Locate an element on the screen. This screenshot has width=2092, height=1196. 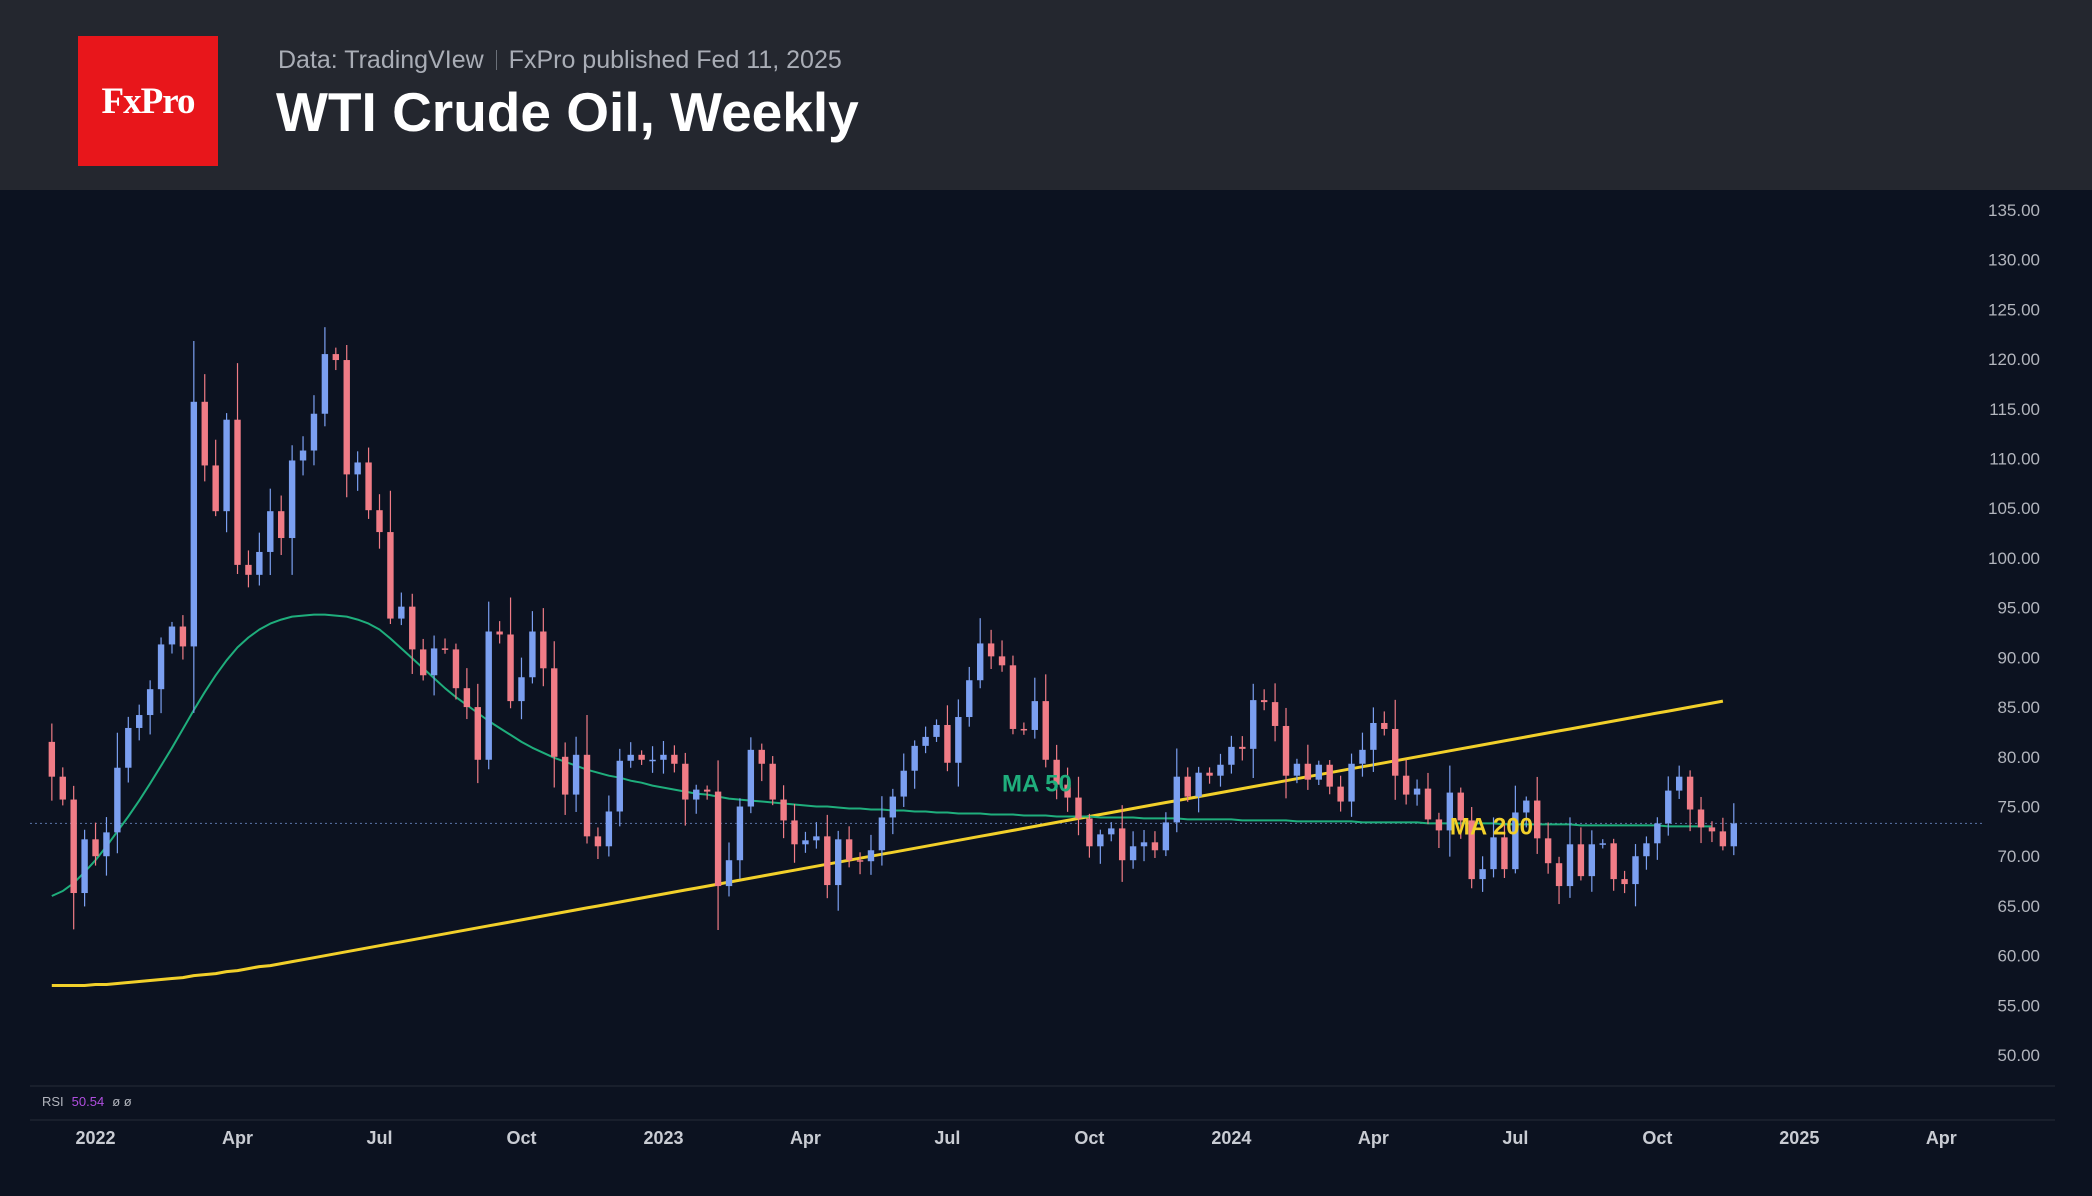
x-tick-year: 2023 is located at coordinates (663, 1138).